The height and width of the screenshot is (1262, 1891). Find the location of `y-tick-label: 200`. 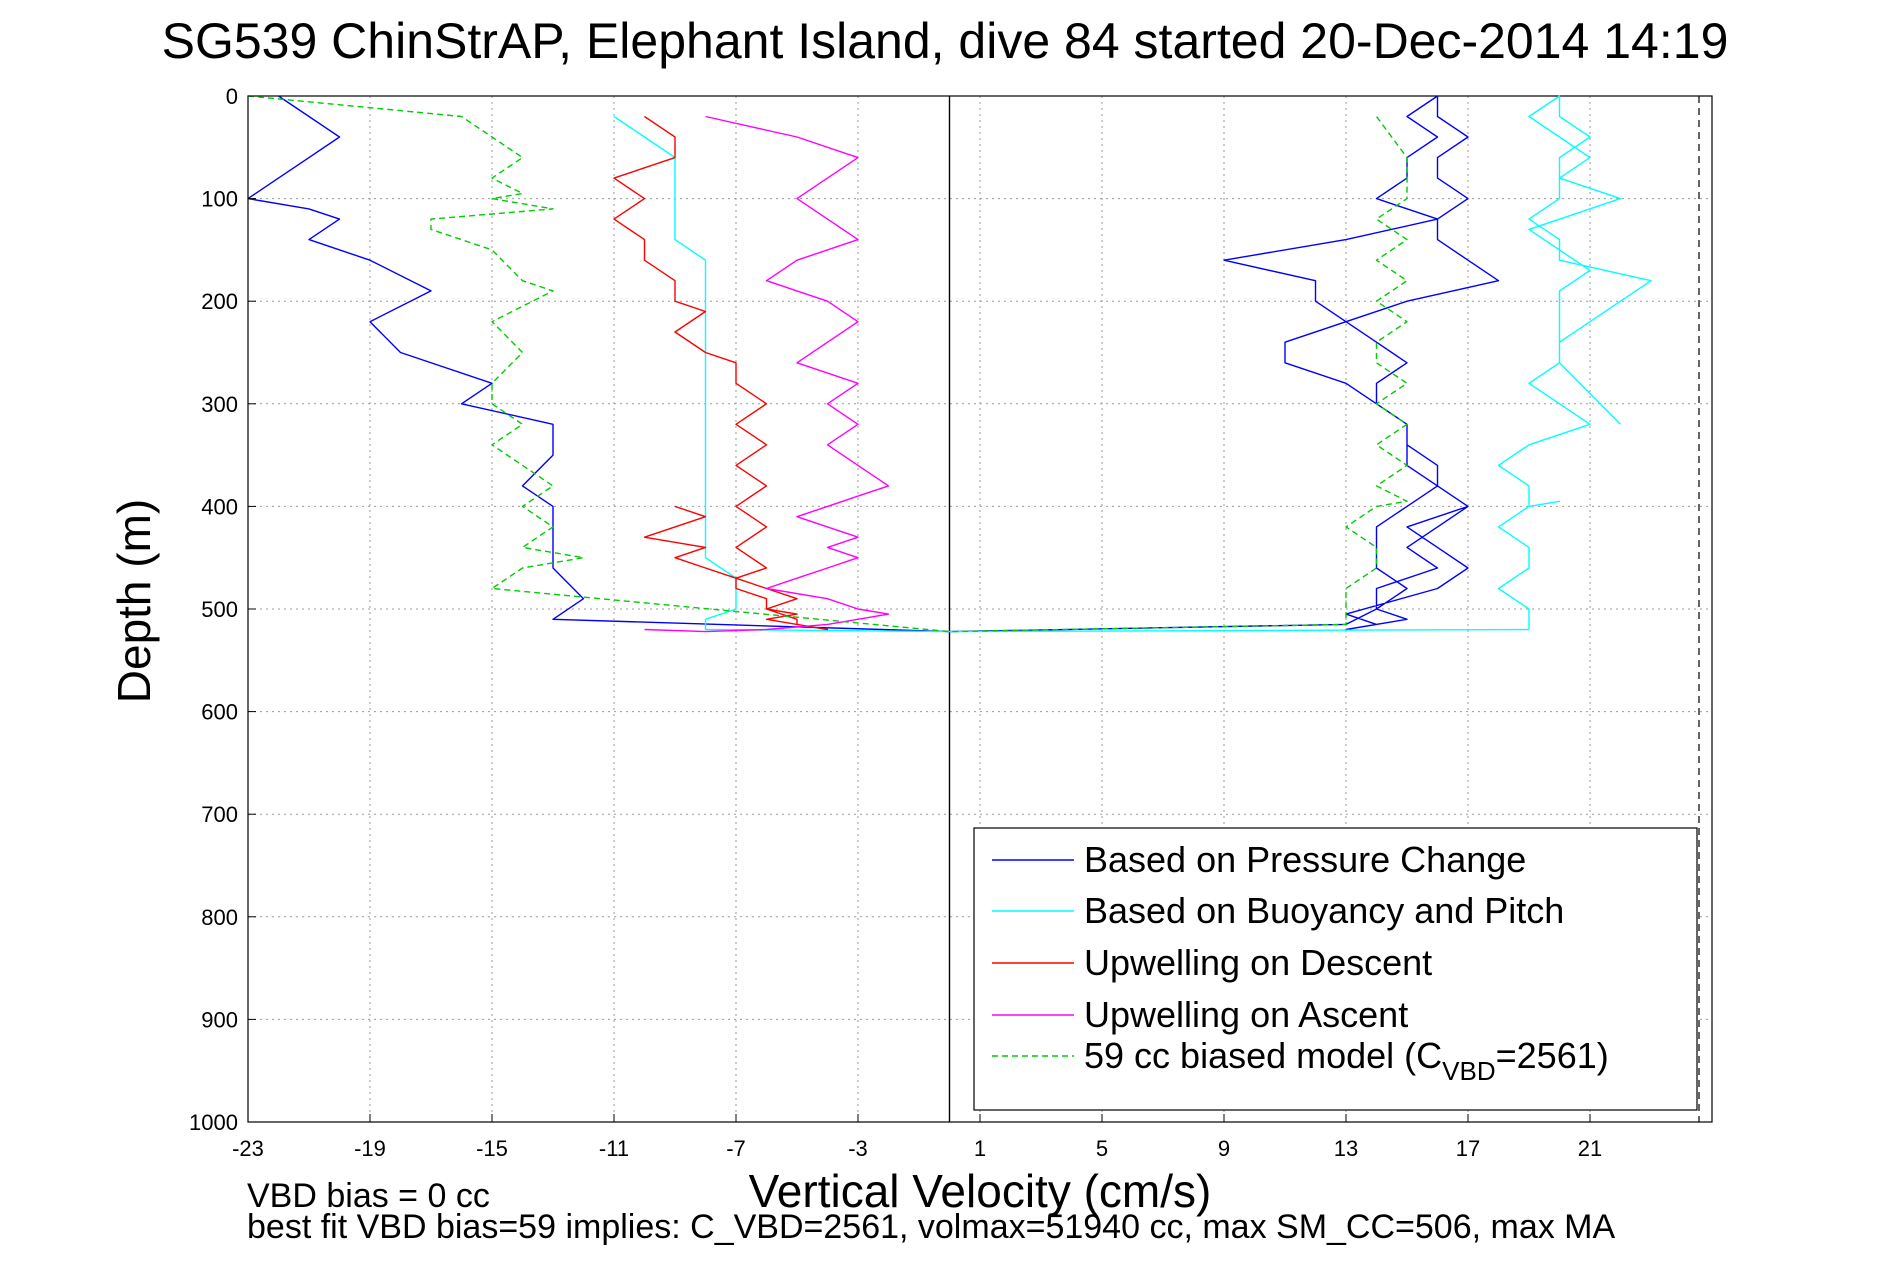

y-tick-label: 200 is located at coordinates (219, 301).